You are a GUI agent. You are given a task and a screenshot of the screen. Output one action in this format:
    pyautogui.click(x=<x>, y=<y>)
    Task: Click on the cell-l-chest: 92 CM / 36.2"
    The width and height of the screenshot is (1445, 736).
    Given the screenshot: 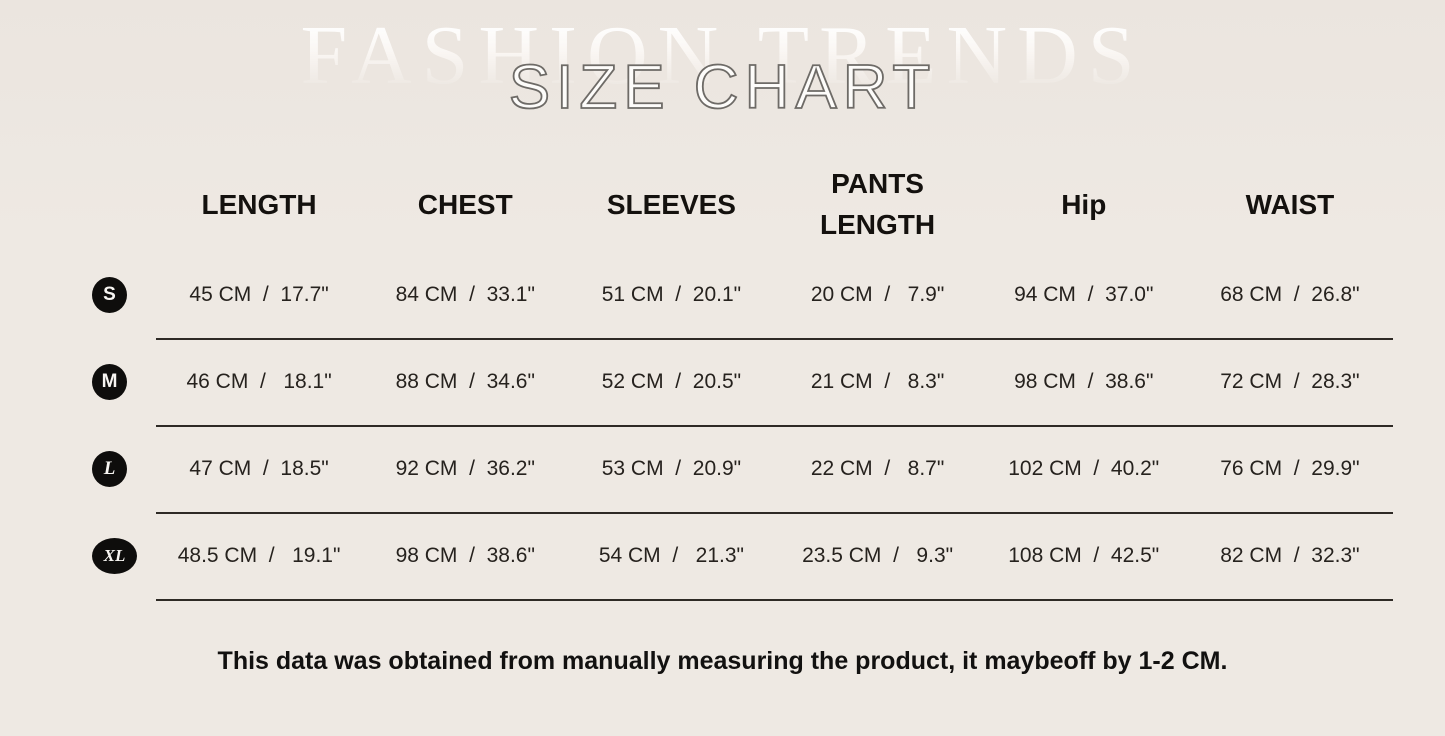 What is the action you would take?
    pyautogui.click(x=465, y=469)
    